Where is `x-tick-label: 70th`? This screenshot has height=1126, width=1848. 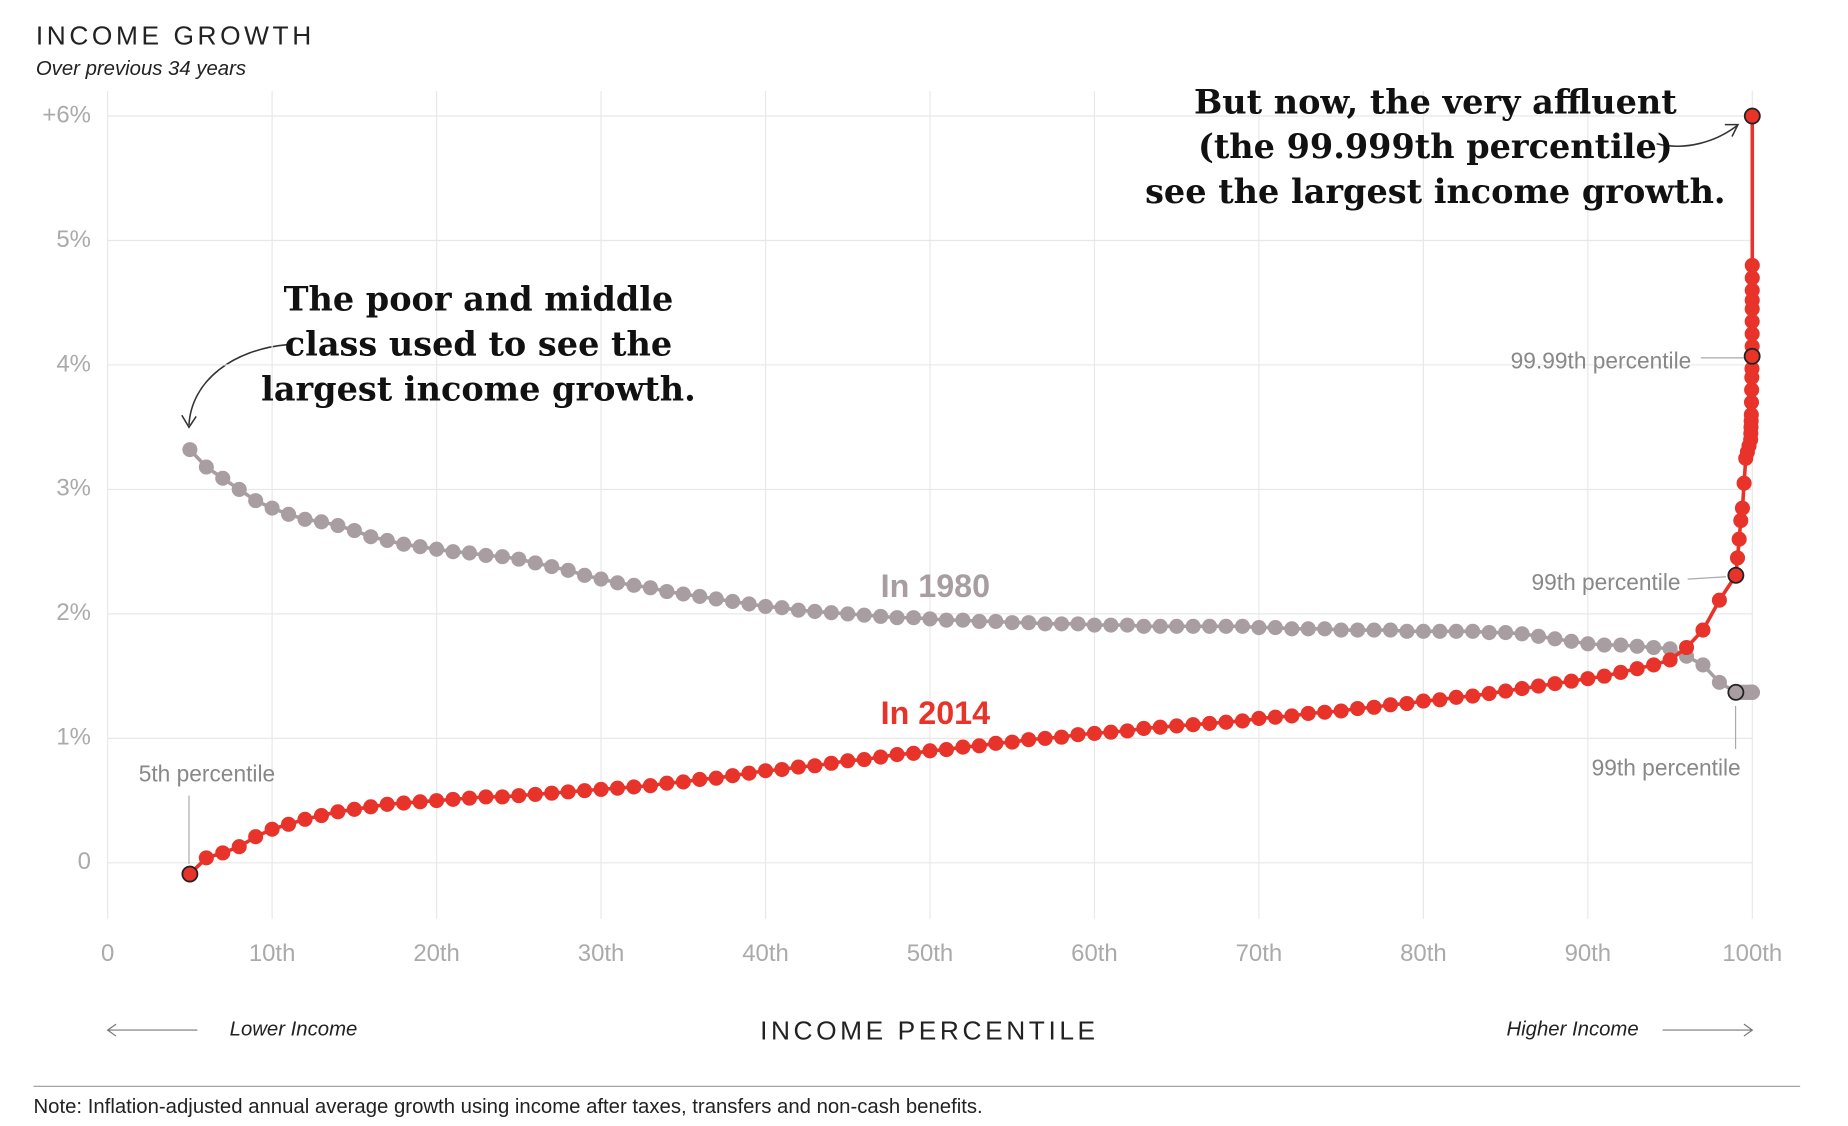
x-tick-label: 70th is located at coordinates (1259, 953).